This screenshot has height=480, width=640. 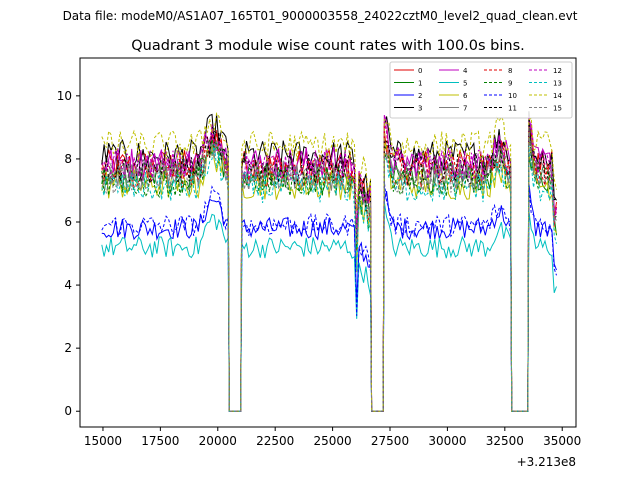 I want to click on legend-label-5: 5, so click(x=465, y=84).